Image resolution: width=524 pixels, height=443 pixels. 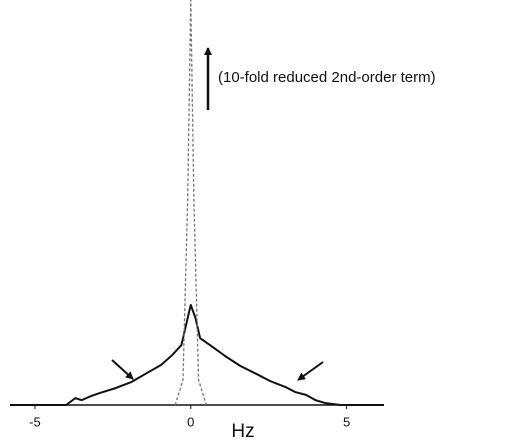 What do you see at coordinates (190, 421) in the screenshot?
I see `x-tick-label: 0` at bounding box center [190, 421].